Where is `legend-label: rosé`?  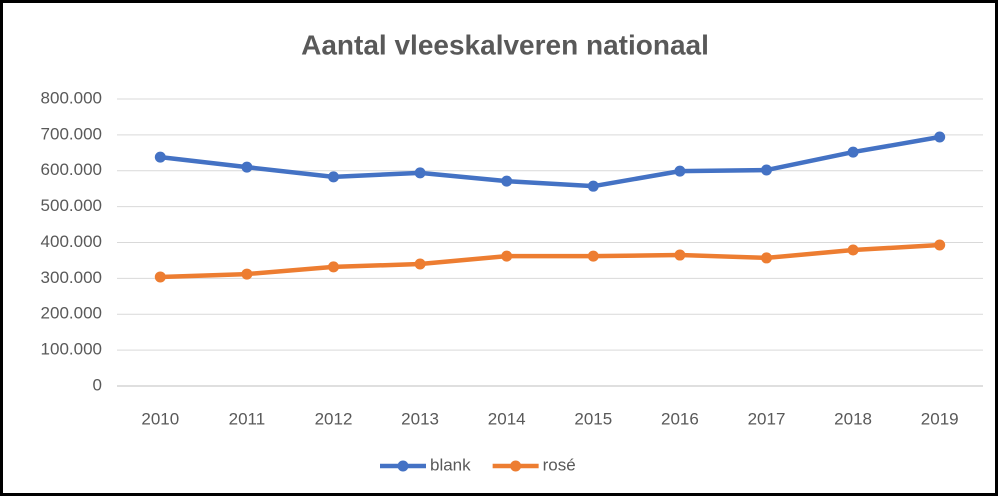 legend-label: rosé is located at coordinates (559, 464).